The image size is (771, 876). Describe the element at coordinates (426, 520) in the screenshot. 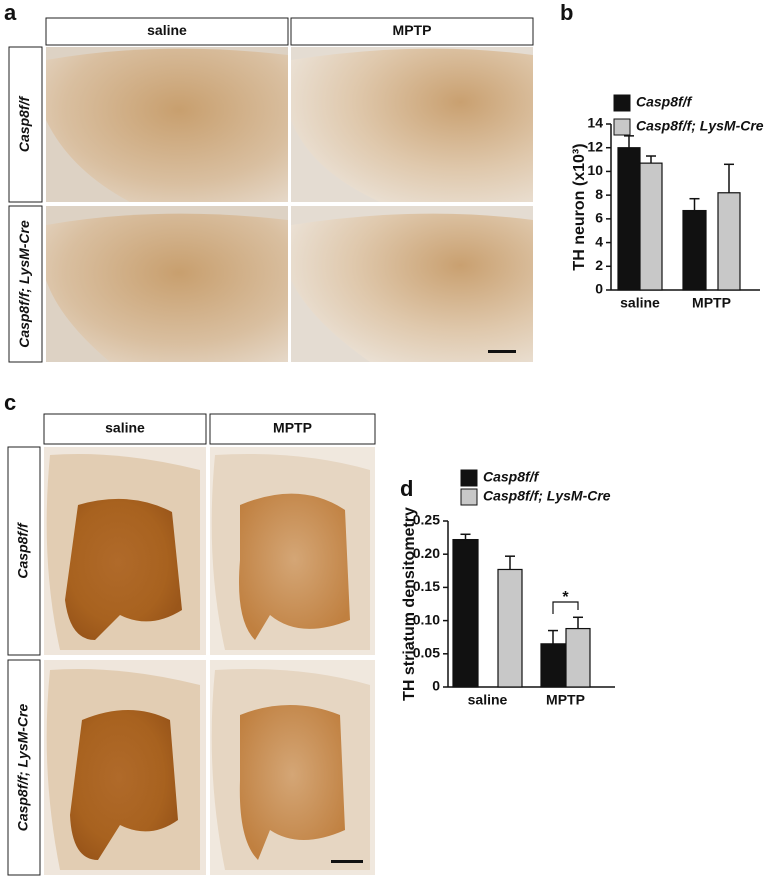

I see `y-tick-label: 0.25` at that location.